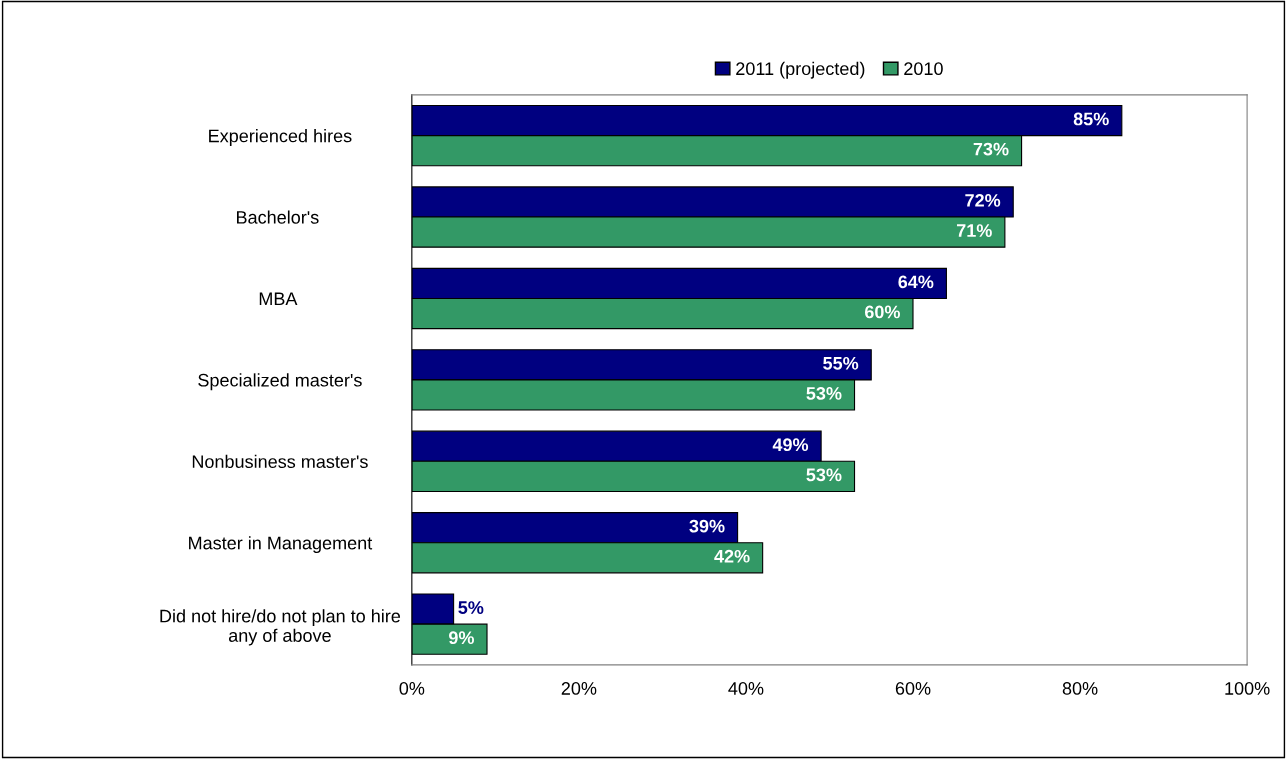  What do you see at coordinates (991, 149) in the screenshot?
I see `data-label: 73%` at bounding box center [991, 149].